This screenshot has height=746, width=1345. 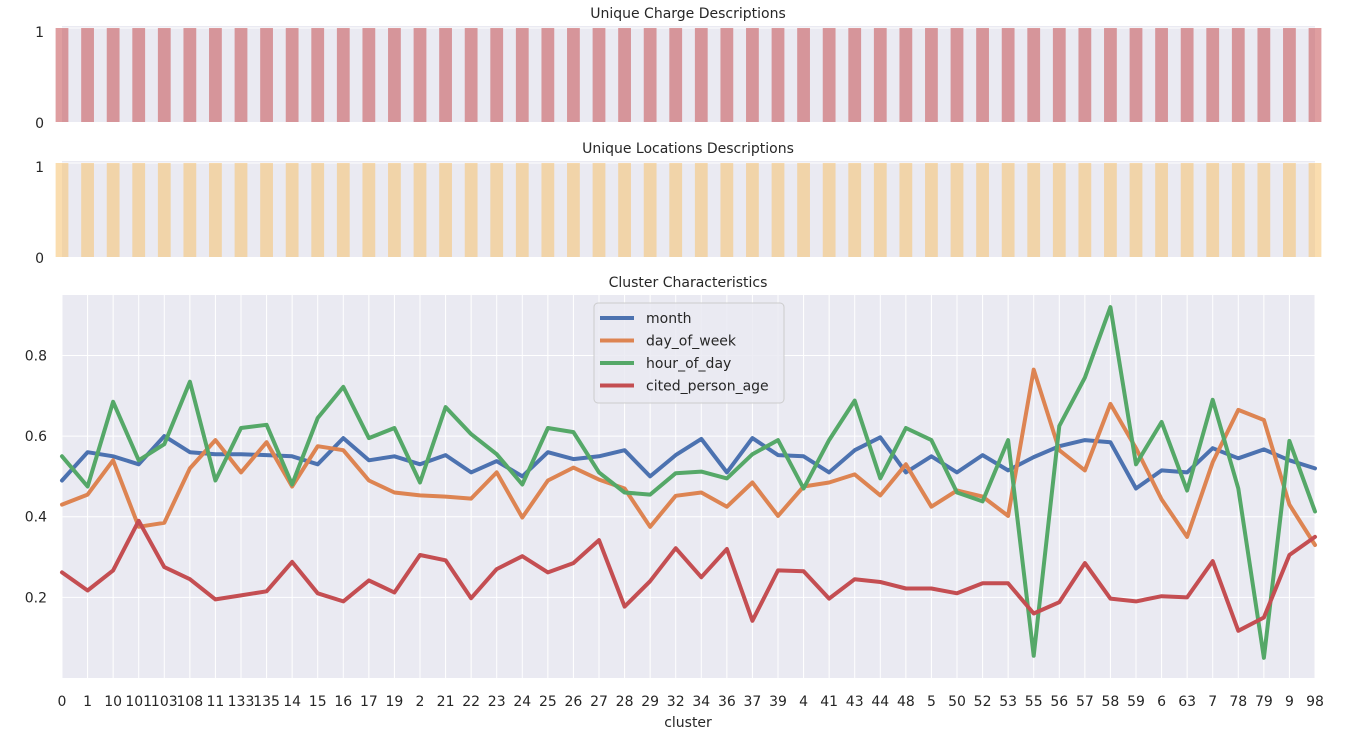 I want to click on x-tick-label: 43, so click(x=855, y=702).